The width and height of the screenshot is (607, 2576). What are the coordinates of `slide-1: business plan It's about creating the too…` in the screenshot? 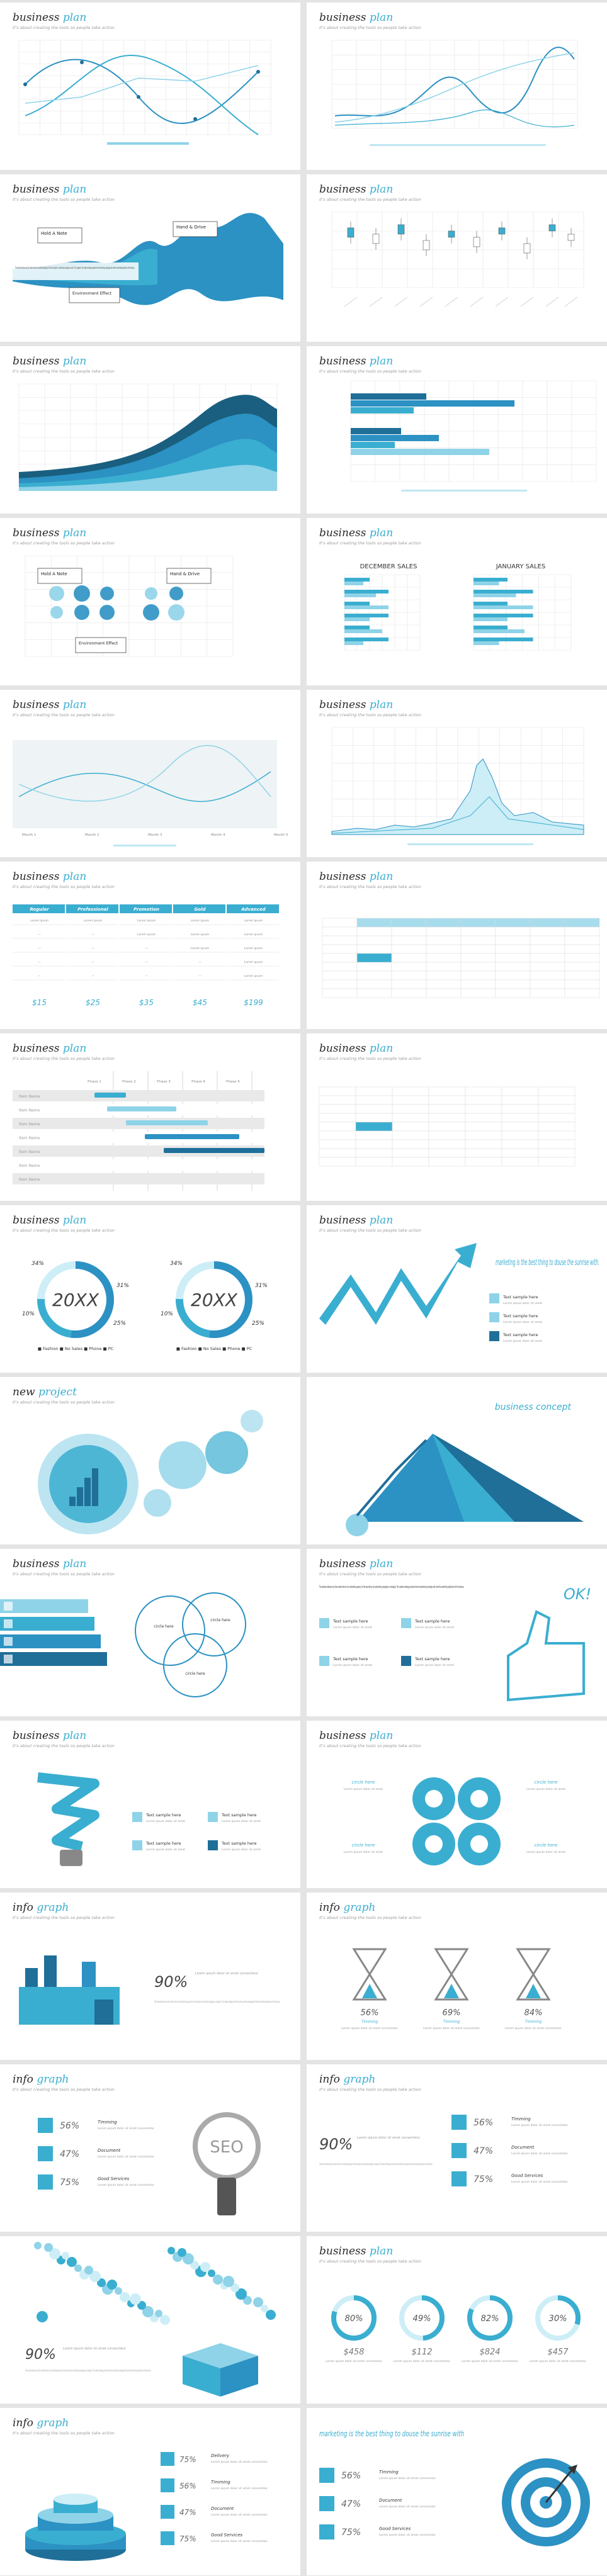 It's located at (150, 86).